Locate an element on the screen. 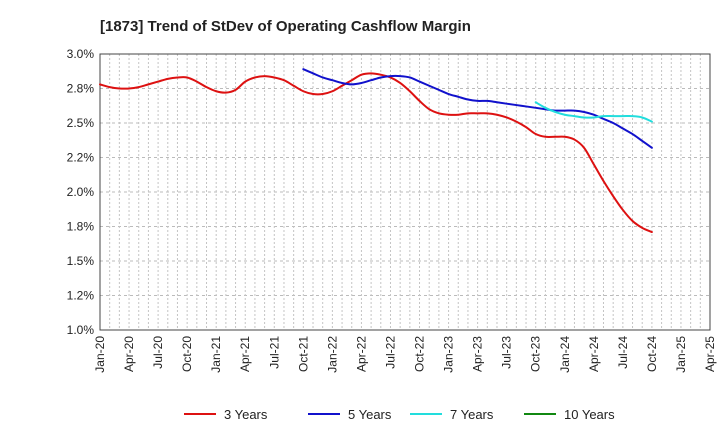 Image resolution: width=720 pixels, height=440 pixels. x-tick-label: Apr-22 is located at coordinates (361, 354).